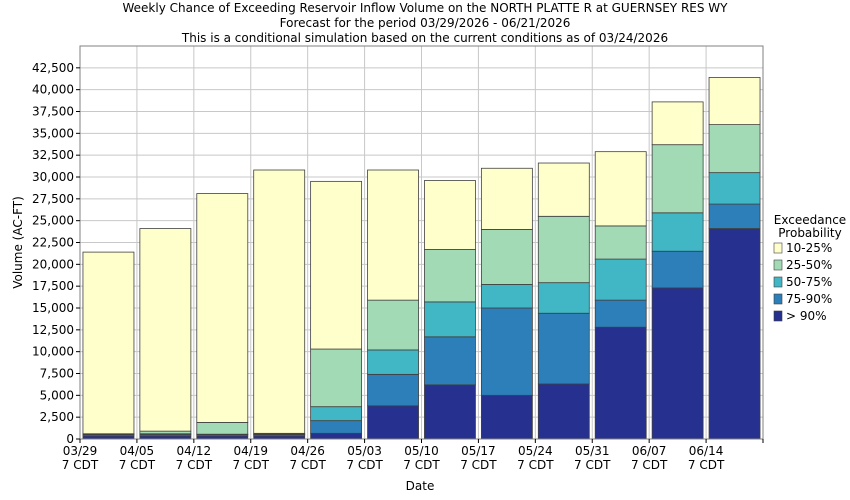  I want to click on y-tick-label: 22,500, so click(53, 243).